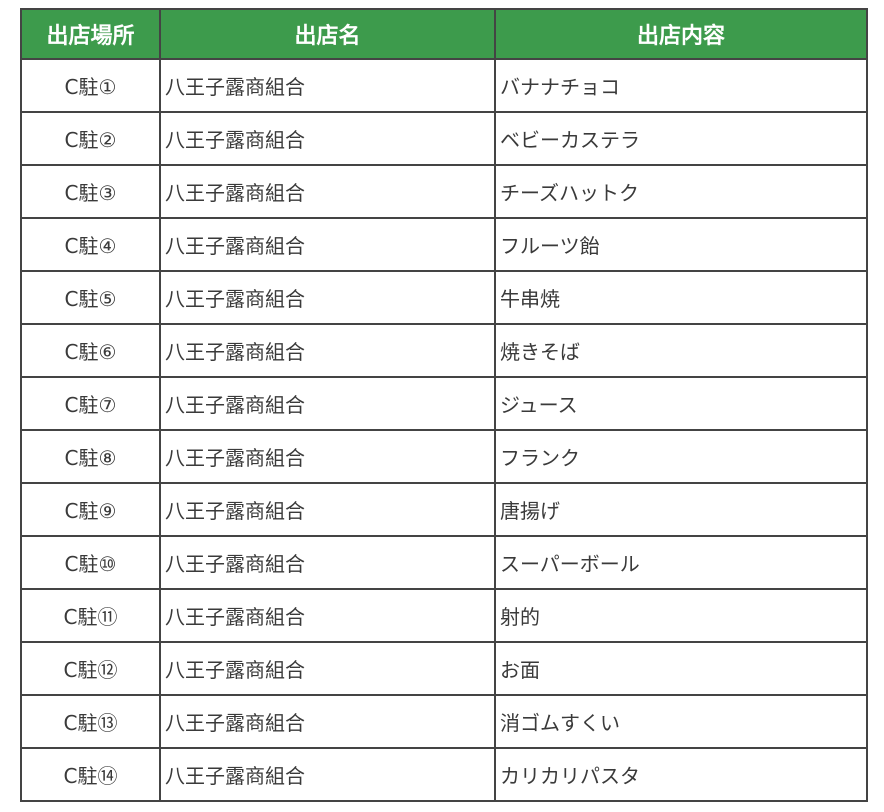 The width and height of the screenshot is (884, 812). I want to click on location-cell: C駐⑧, so click(90, 456).